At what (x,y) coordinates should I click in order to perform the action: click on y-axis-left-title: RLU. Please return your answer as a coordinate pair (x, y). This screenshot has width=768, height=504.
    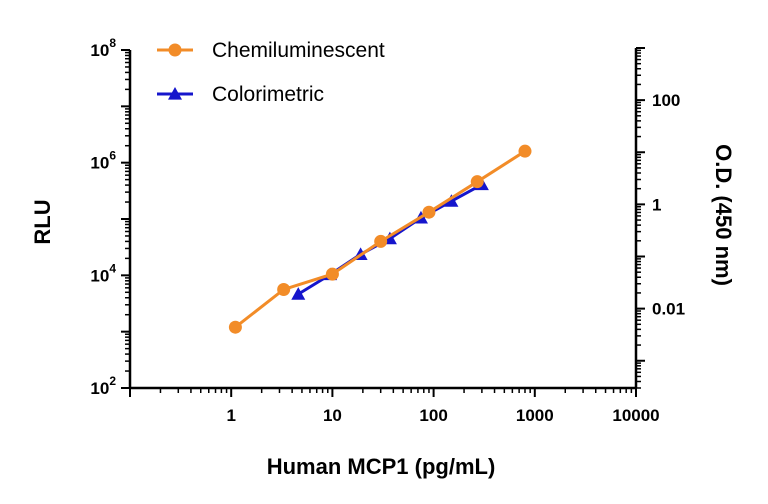
    Looking at the image, I should click on (42, 221).